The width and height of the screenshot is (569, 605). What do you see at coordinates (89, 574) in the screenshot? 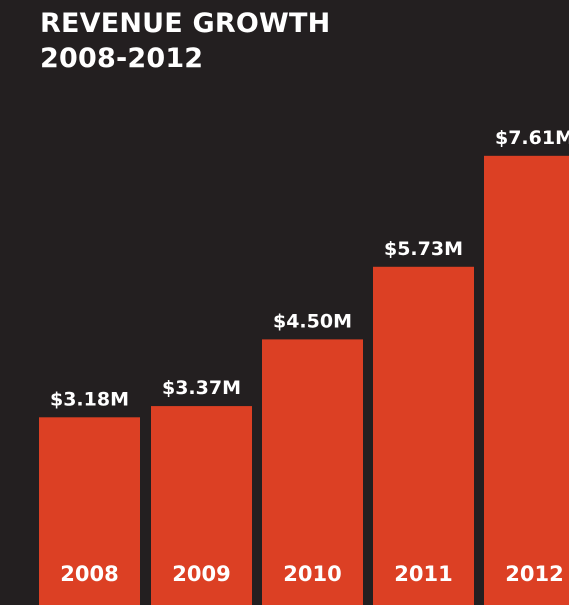
I see `category-label-2008: 2008` at bounding box center [89, 574].